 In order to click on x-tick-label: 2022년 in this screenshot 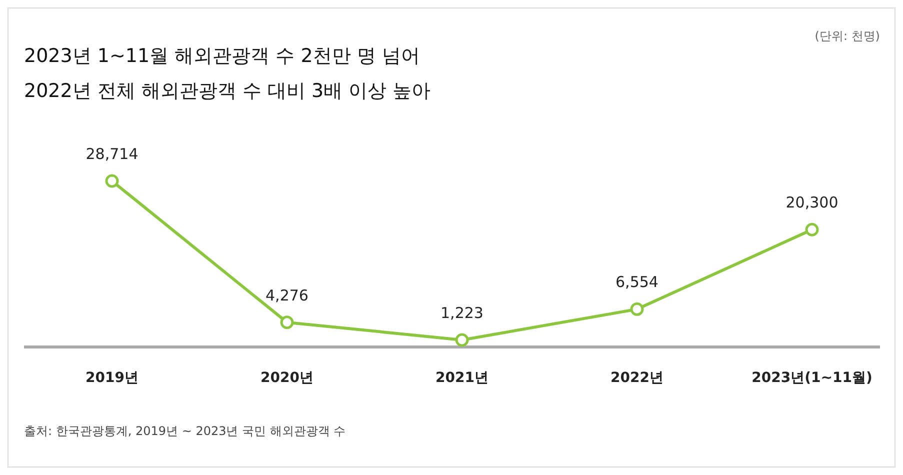, I will do `click(637, 378)`.